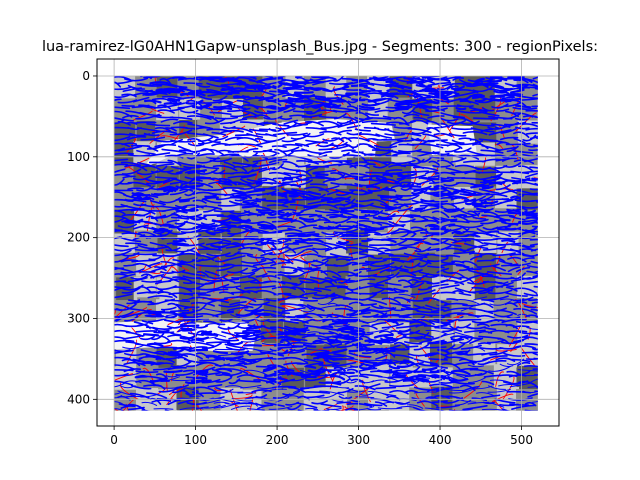 This screenshot has height=480, width=640. Describe the element at coordinates (78, 318) in the screenshot. I see `y-tick-label: 300` at that location.